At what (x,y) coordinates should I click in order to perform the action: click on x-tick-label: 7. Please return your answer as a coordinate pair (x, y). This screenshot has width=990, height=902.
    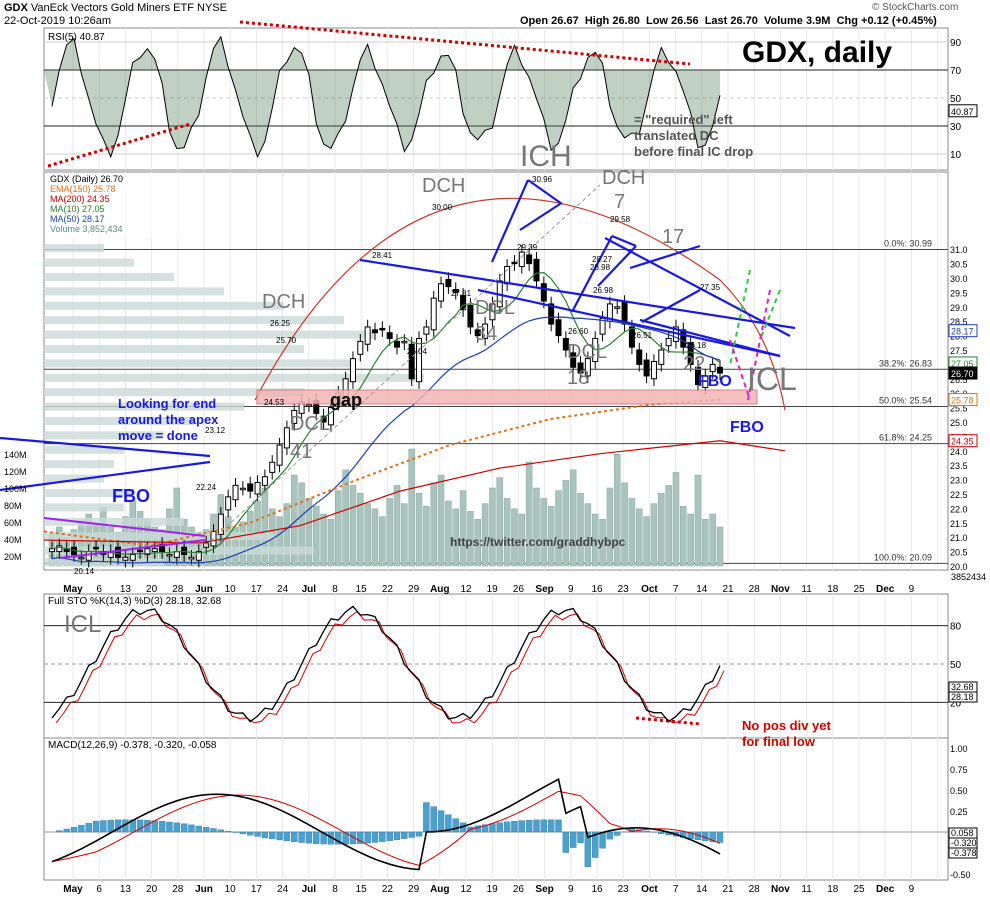
    Looking at the image, I should click on (676, 889).